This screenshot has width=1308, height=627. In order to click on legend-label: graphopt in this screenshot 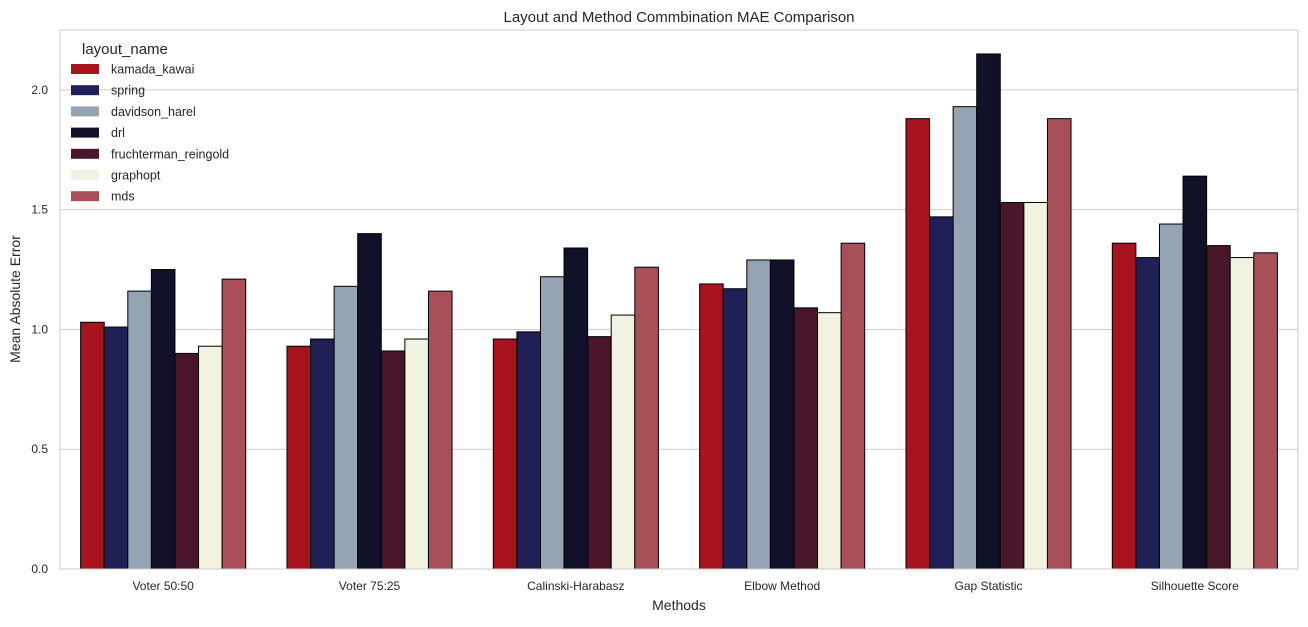, I will do `click(136, 176)`.